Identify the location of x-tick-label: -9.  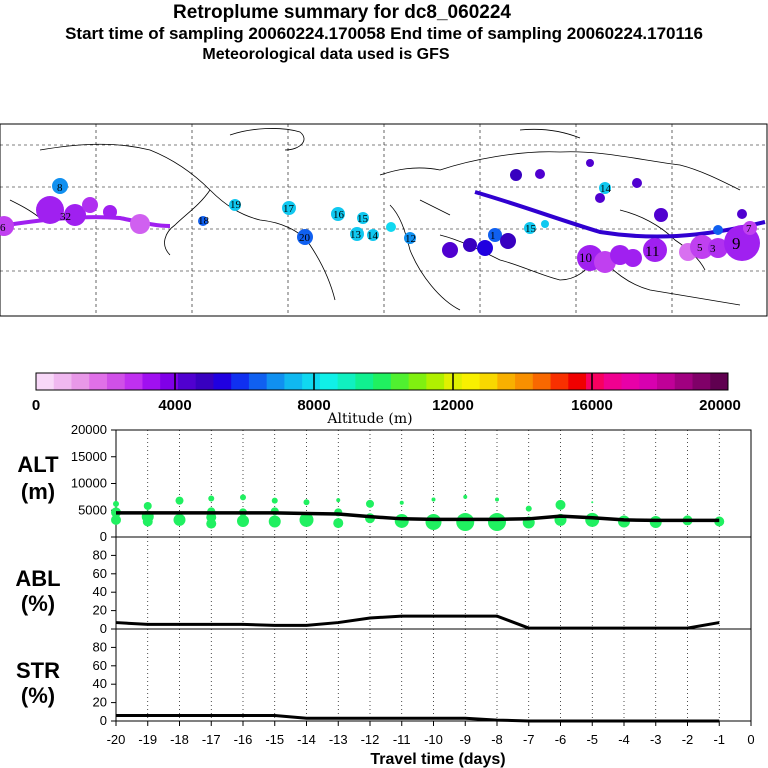
(465, 739).